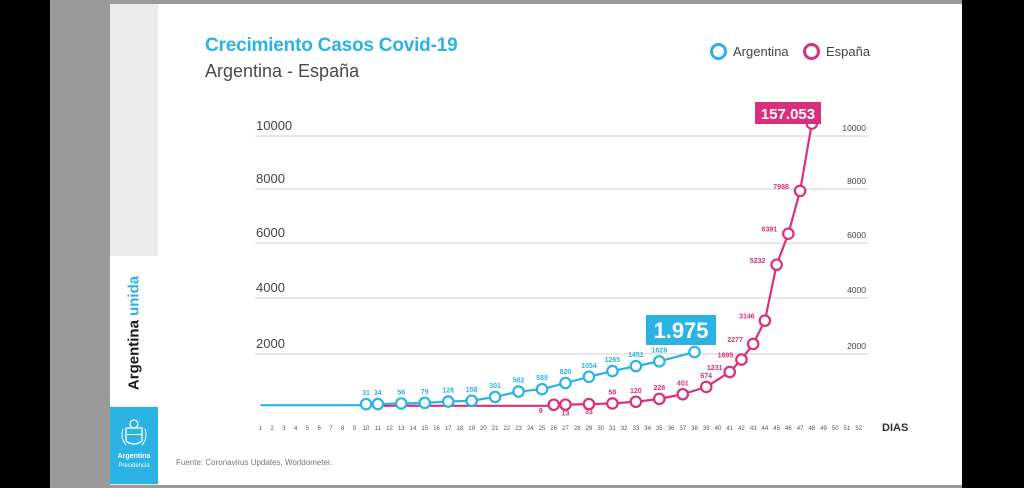  What do you see at coordinates (331, 429) in the screenshot?
I see `x-tick-label: 7` at bounding box center [331, 429].